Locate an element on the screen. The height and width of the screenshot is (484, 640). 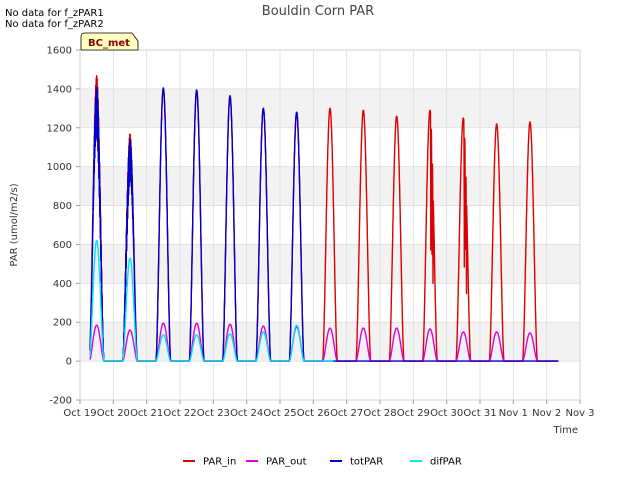
x-tick-label: Oct 30 is located at coordinates (446, 413).